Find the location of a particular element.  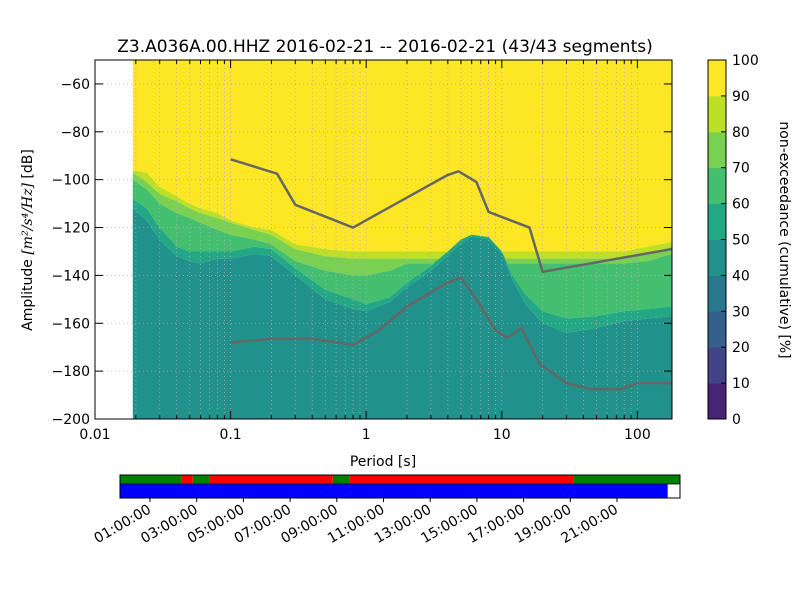

colorbar-tick-label: 50 is located at coordinates (741, 241).